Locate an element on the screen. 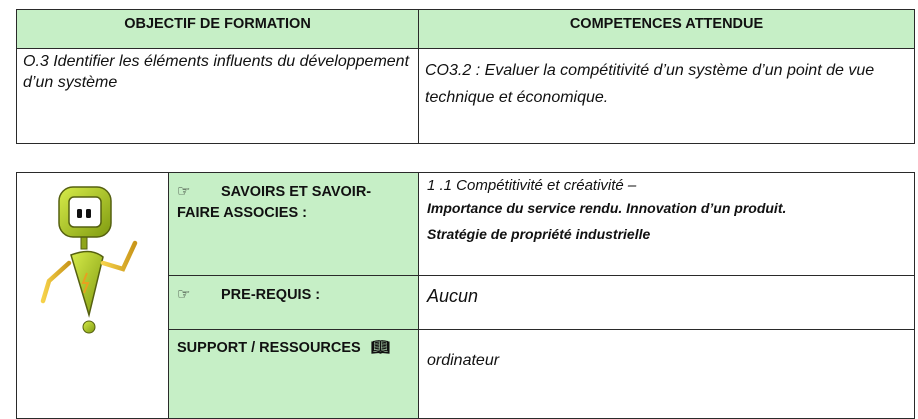 The height and width of the screenshot is (419, 918). savoirs-line3: Stratégie de propriété industrielle is located at coordinates (539, 234).